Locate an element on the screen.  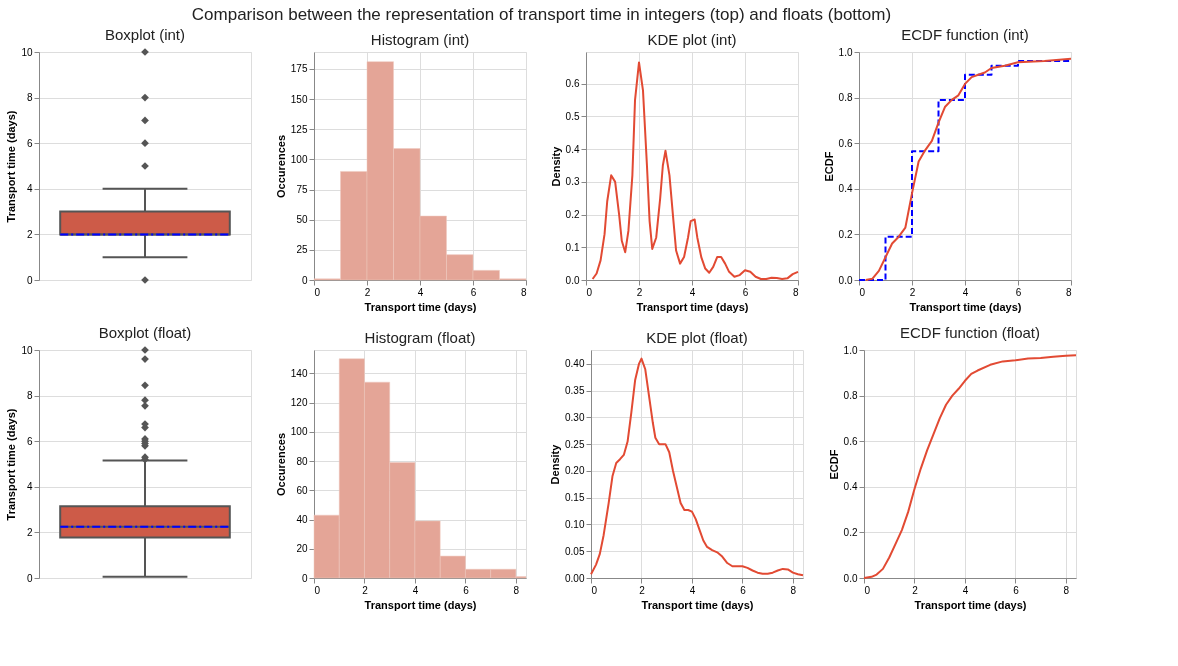
y-tick-label: 0.15 is located at coordinates (575, 498).